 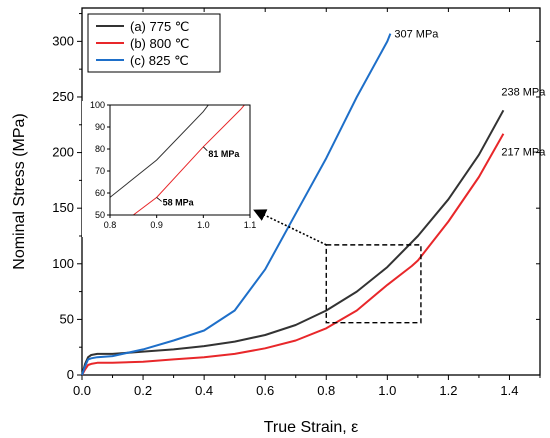 I want to click on inset-y-tick-label: 60, so click(x=100, y=193).